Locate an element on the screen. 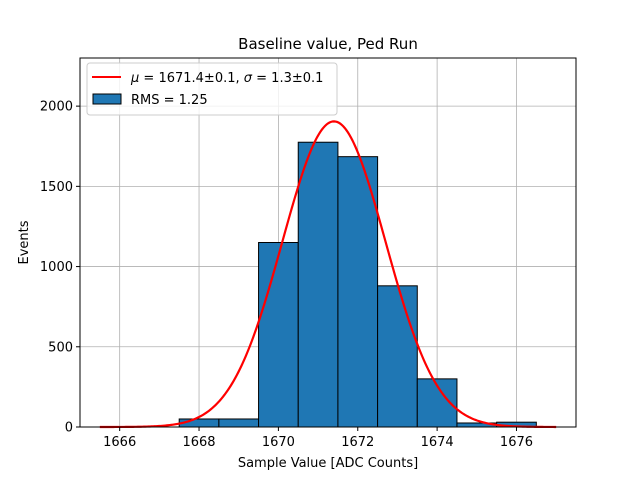 The image size is (640, 480). x-tick-label: 1670 is located at coordinates (278, 442).